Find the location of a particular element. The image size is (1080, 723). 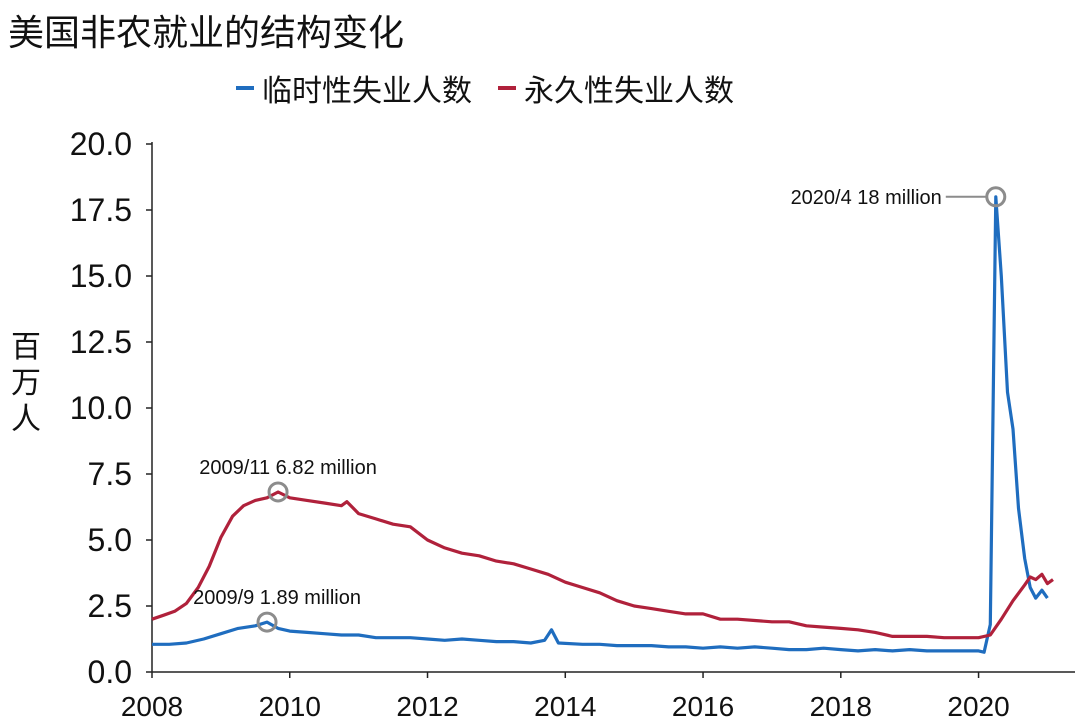

y-axis-label-char: 人 is located at coordinates (26, 419).